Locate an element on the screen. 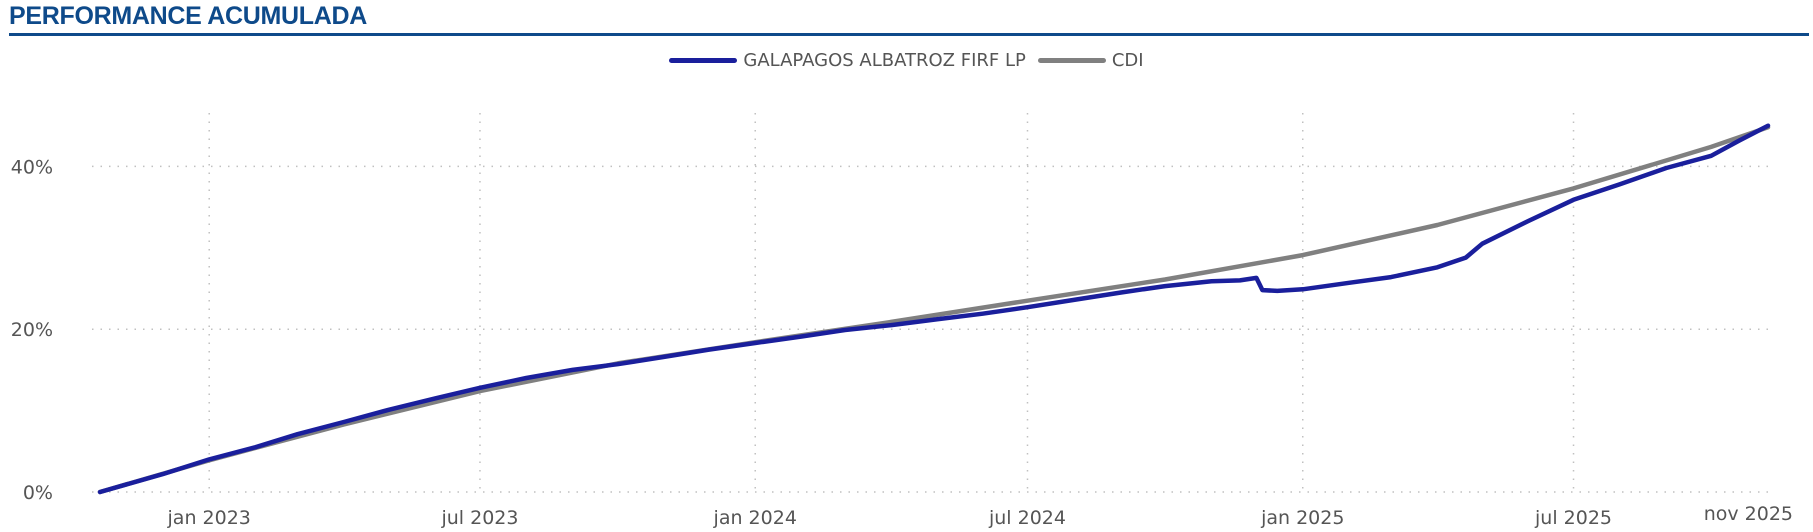 The image size is (1813, 532). legend-item-cdi: CDI is located at coordinates (1090, 60).